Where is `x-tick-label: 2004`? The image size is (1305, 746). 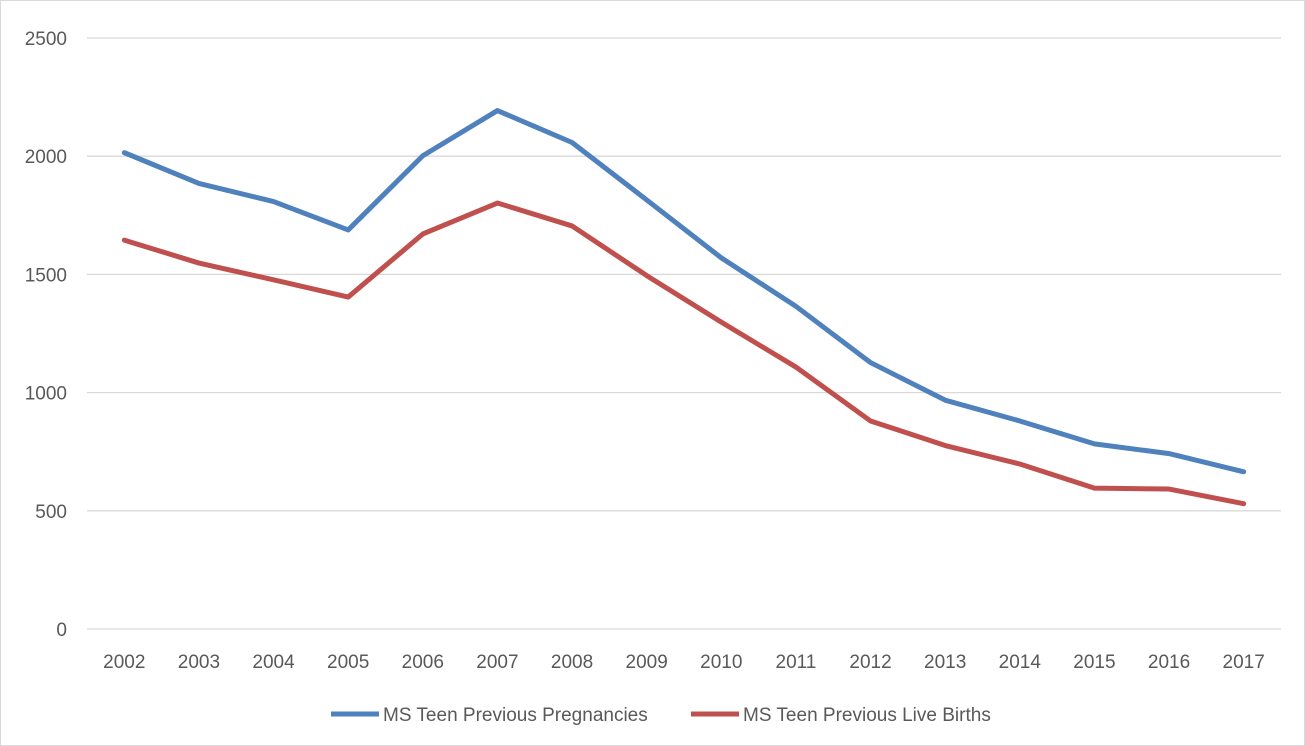 x-tick-label: 2004 is located at coordinates (273, 662).